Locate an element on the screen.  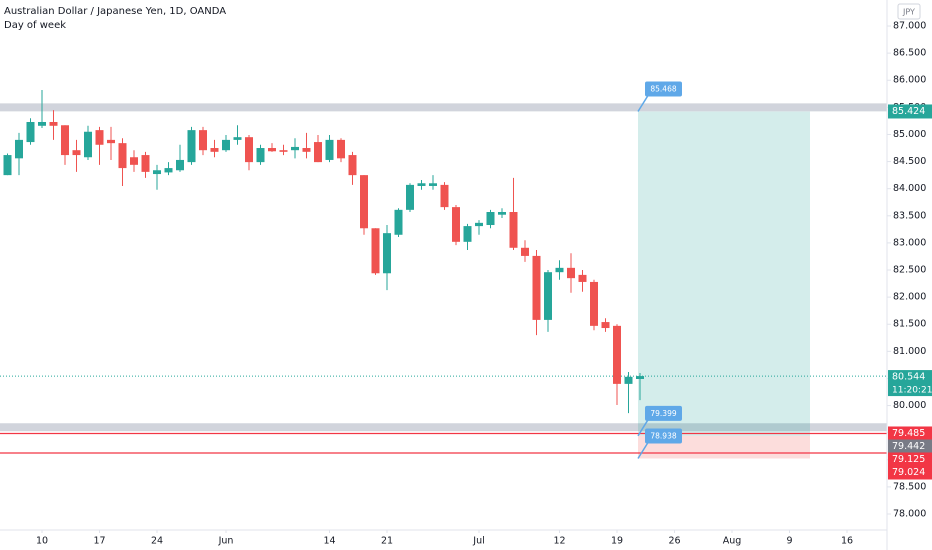
price-label: 79.442 is located at coordinates (908, 446).